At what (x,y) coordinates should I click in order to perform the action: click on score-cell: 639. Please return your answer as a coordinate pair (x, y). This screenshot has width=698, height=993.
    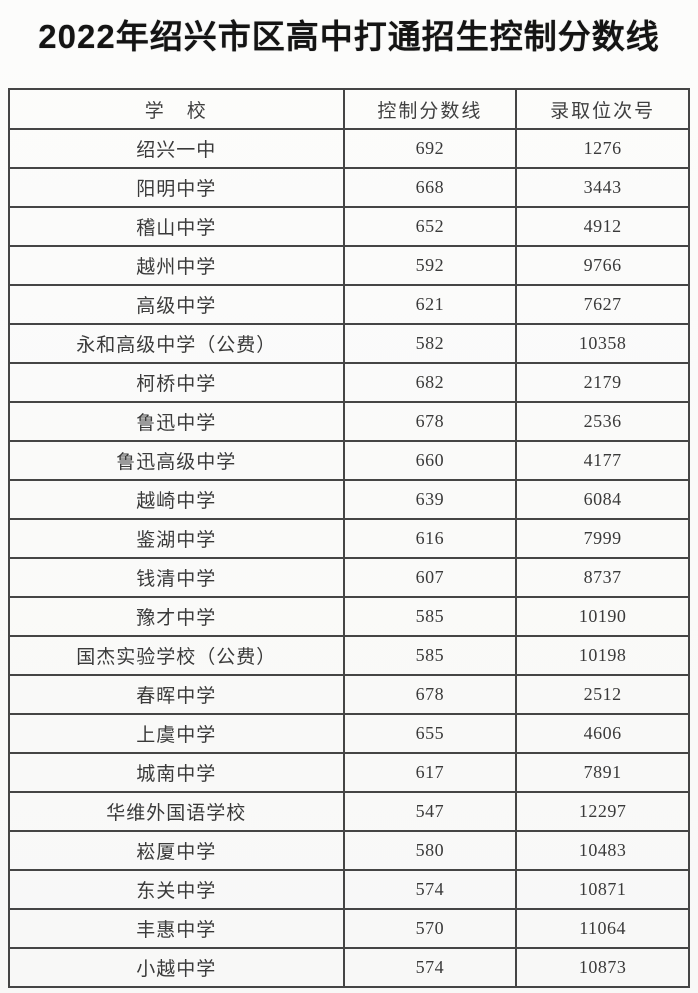
    Looking at the image, I should click on (430, 499).